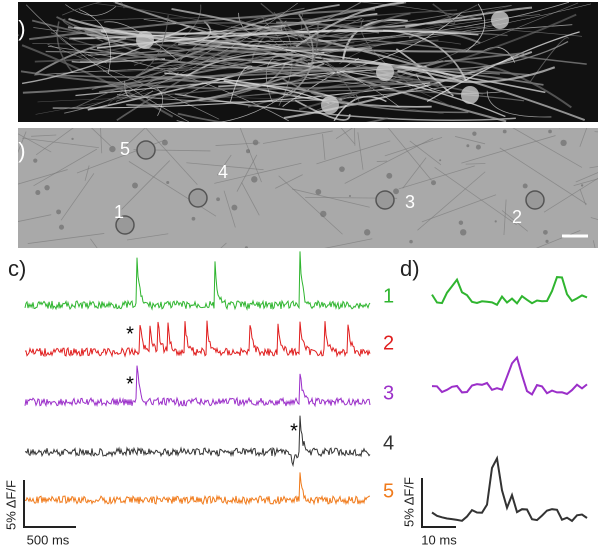 Image resolution: width=600 pixels, height=549 pixels. What do you see at coordinates (119, 212) in the screenshot?
I see `cell-label: 1` at bounding box center [119, 212].